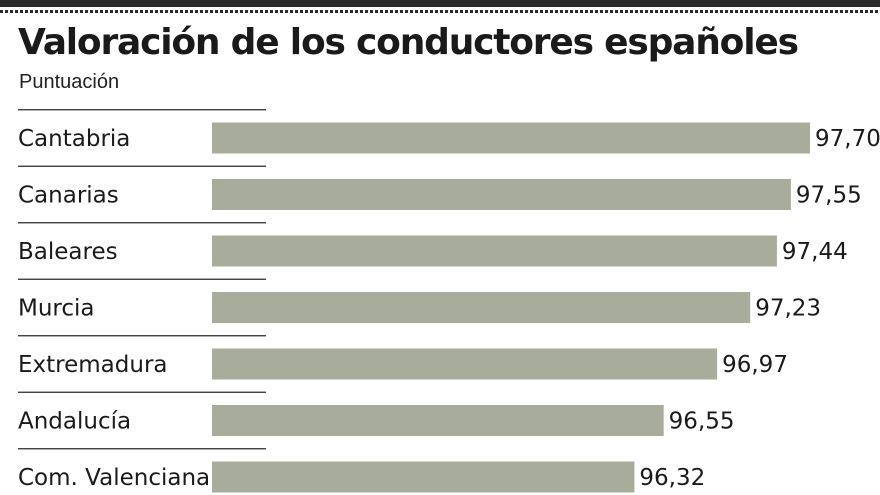 This screenshot has height=495, width=880. I want to click on value-label: 96,32, so click(672, 478).